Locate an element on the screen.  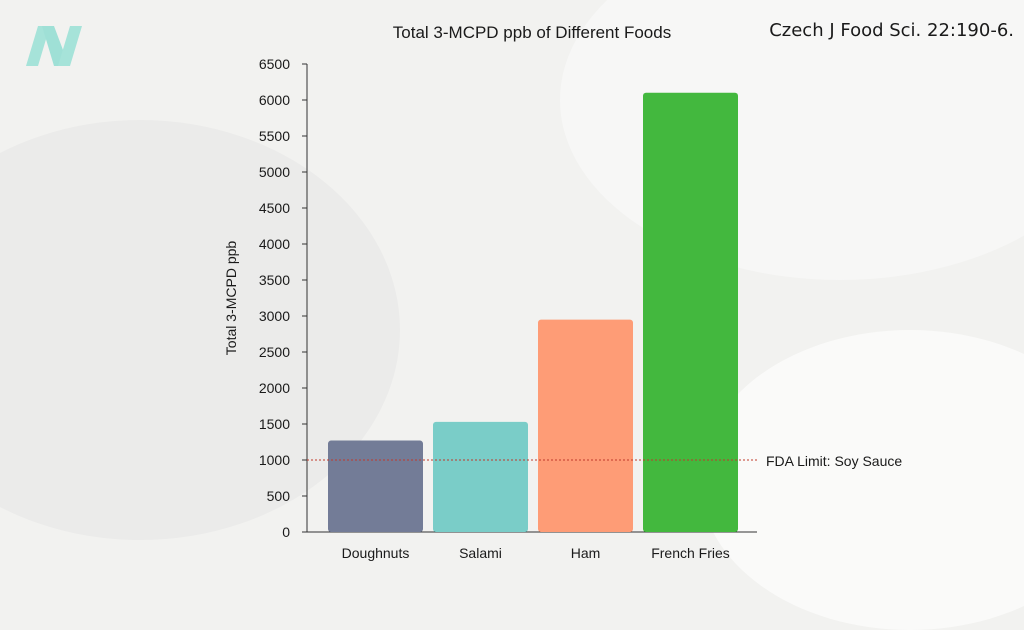
x-tick-label: French Fries is located at coordinates (690, 553).